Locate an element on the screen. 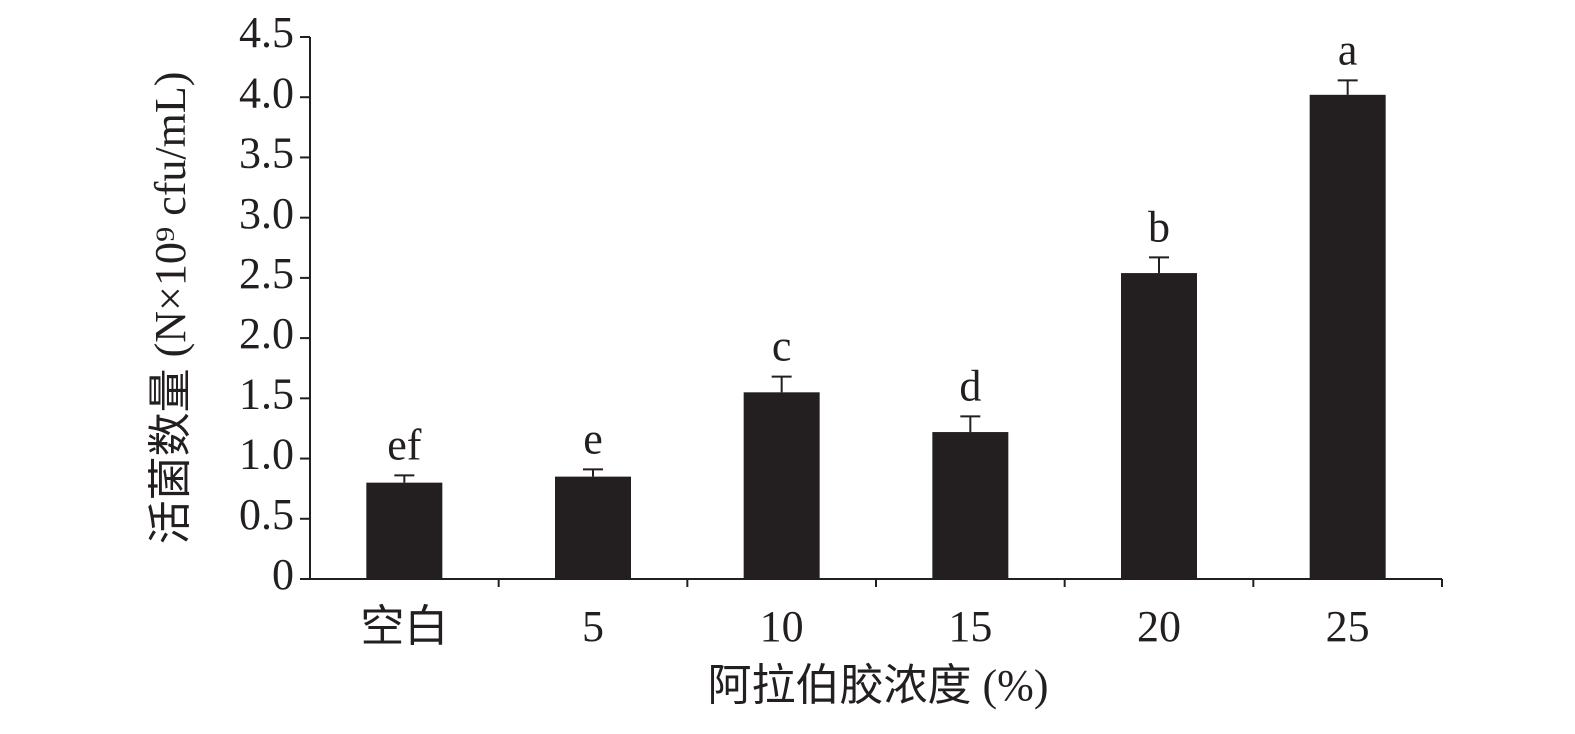  significance-label: b is located at coordinates (1159, 227).